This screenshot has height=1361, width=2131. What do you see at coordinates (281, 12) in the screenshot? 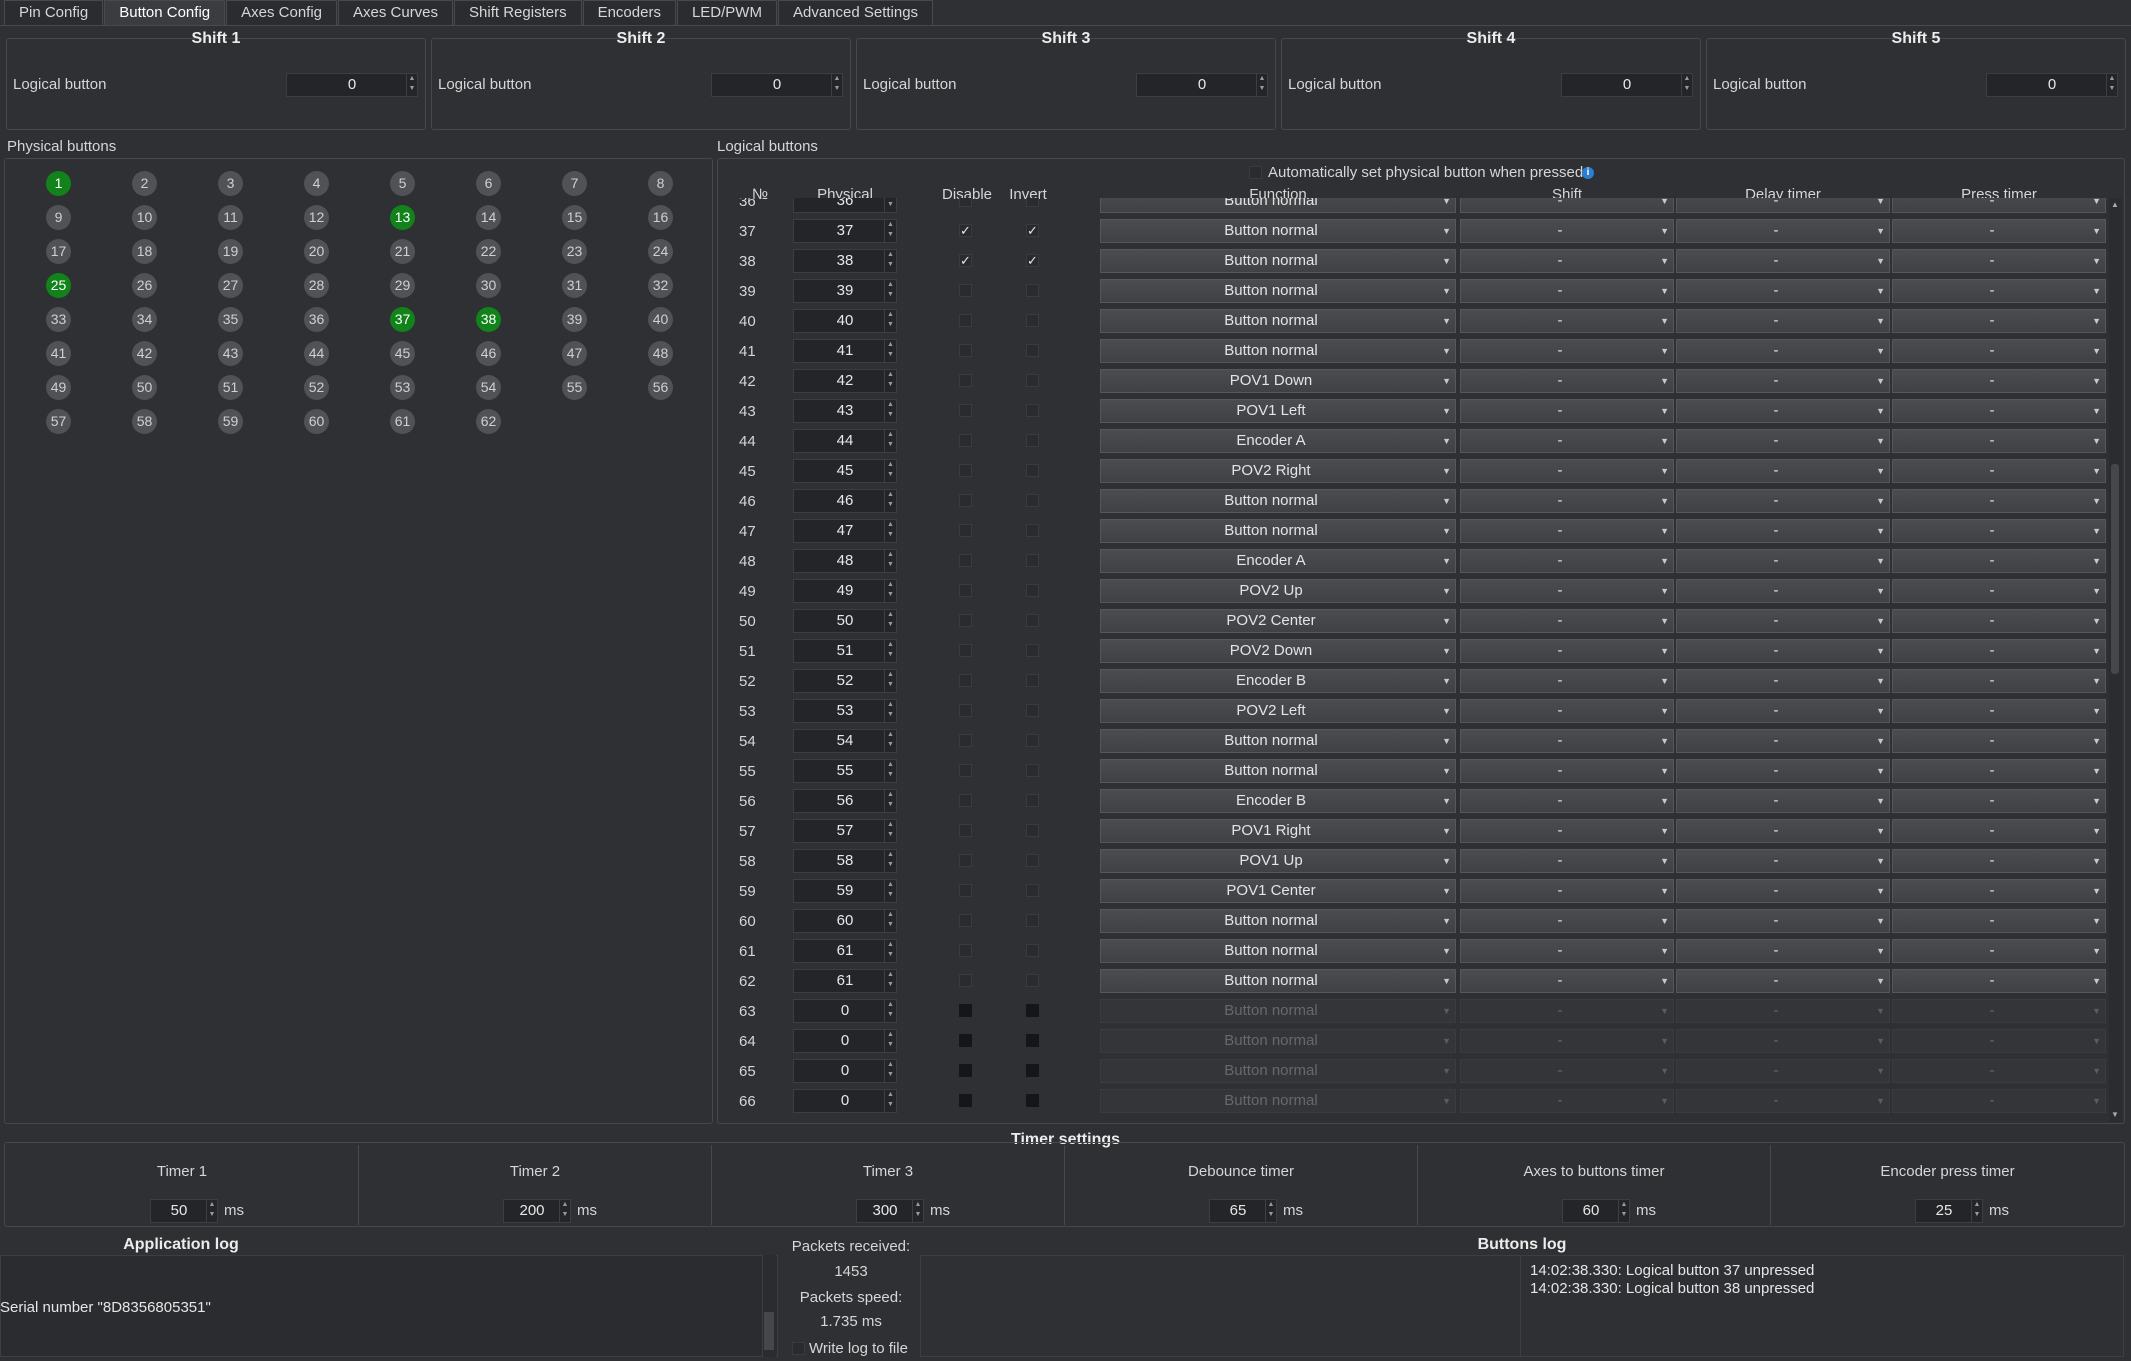
I see `tab-axes-config: Axes Config` at bounding box center [281, 12].